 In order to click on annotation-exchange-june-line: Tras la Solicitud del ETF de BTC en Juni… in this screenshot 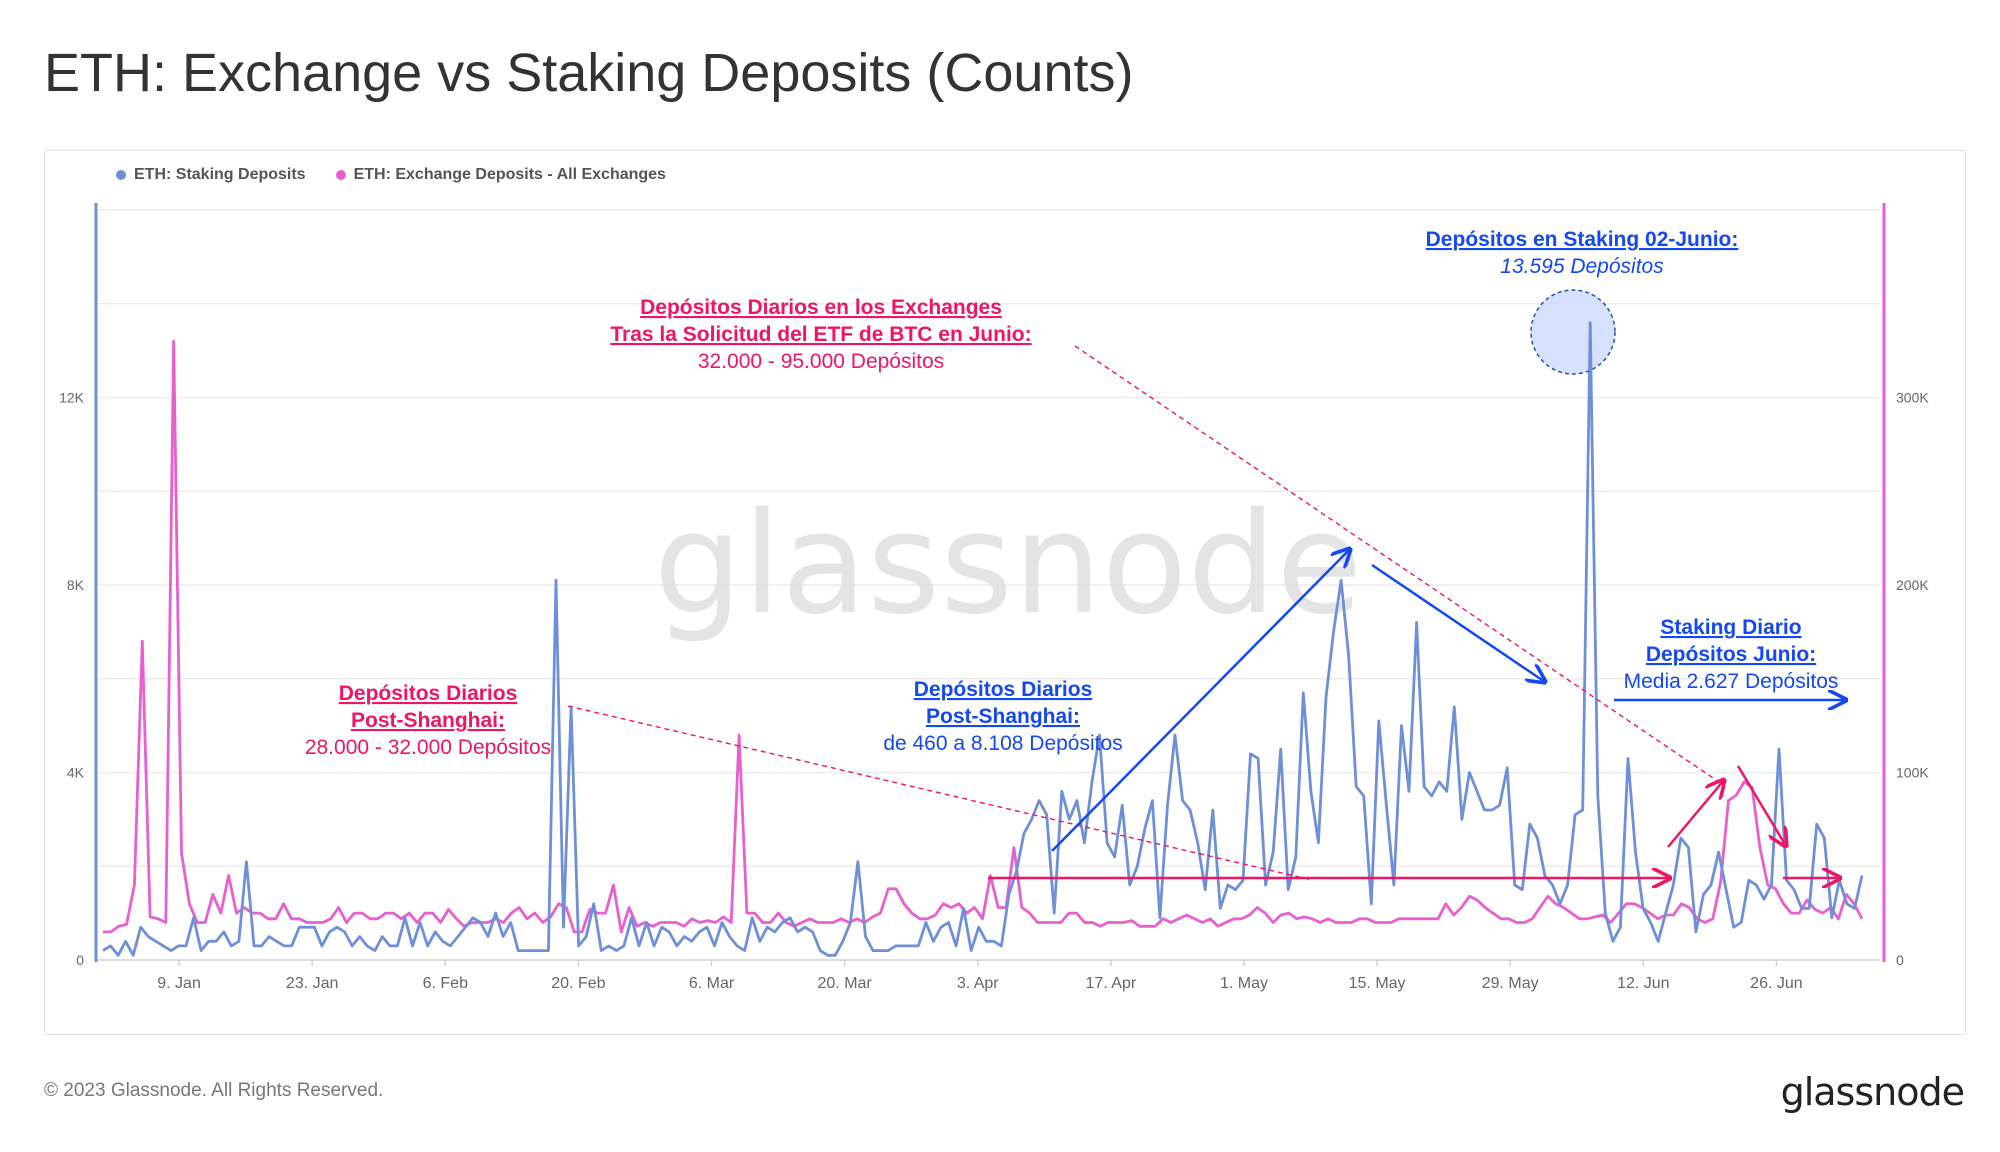, I will do `click(820, 334)`.